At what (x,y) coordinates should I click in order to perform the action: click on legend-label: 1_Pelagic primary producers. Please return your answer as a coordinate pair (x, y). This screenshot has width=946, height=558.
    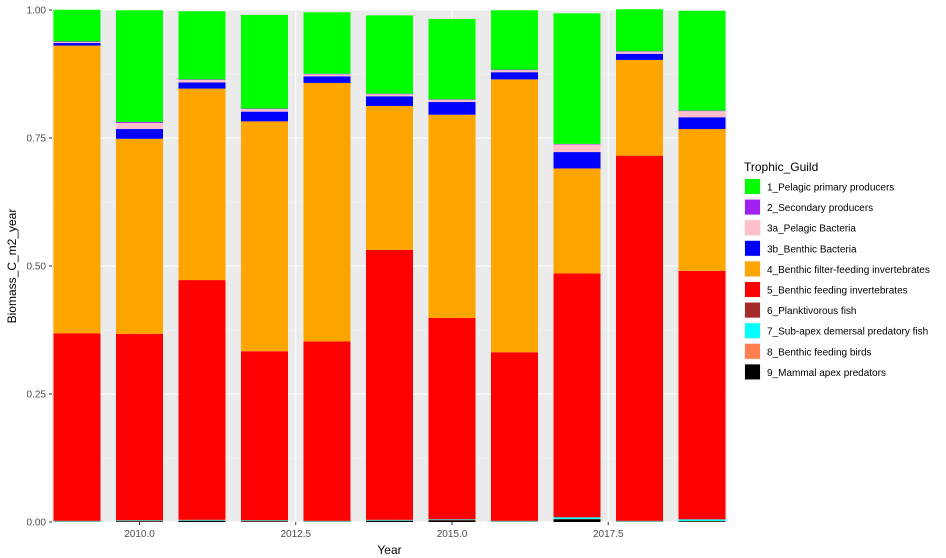
    Looking at the image, I should click on (830, 188).